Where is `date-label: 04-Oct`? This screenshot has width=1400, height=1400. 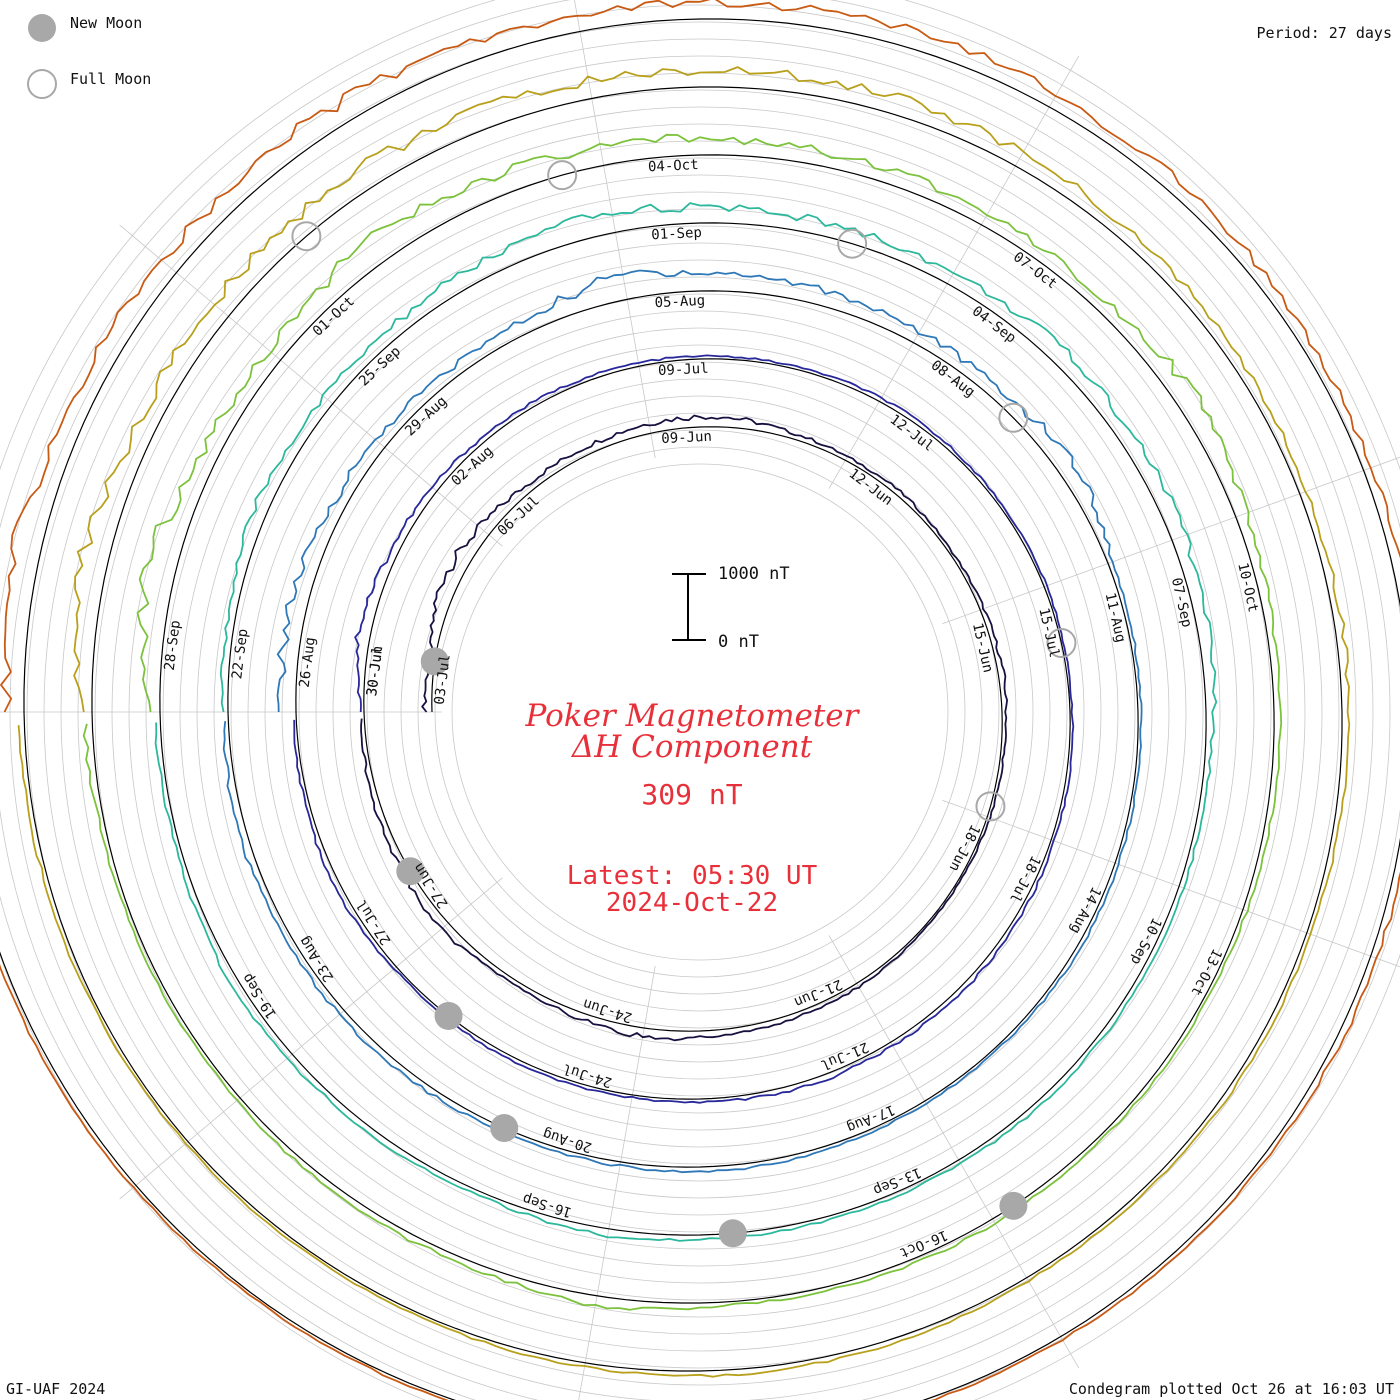 date-label: 04-Oct is located at coordinates (673, 166).